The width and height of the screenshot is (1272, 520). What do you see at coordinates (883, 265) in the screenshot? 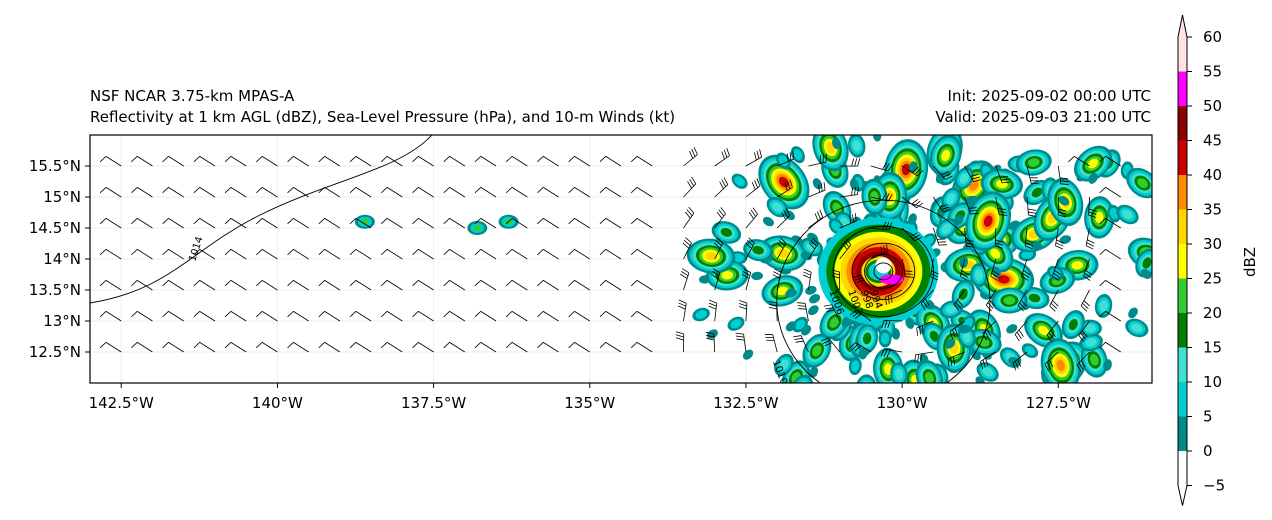
I see `storm-eye` at bounding box center [883, 265].